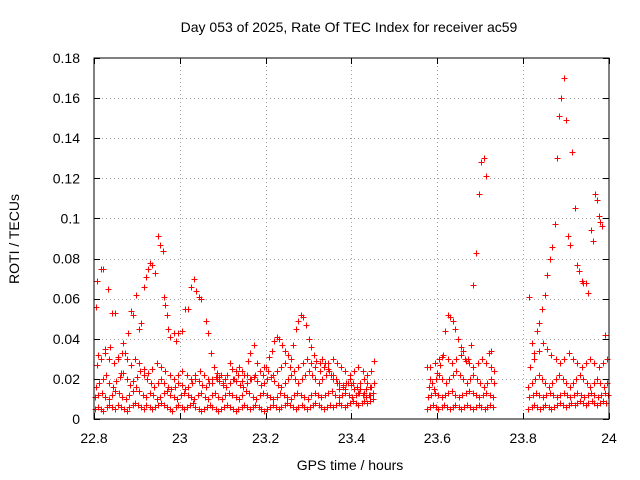  Describe the element at coordinates (523, 438) in the screenshot. I see `x-tick-label: 23.8` at that location.